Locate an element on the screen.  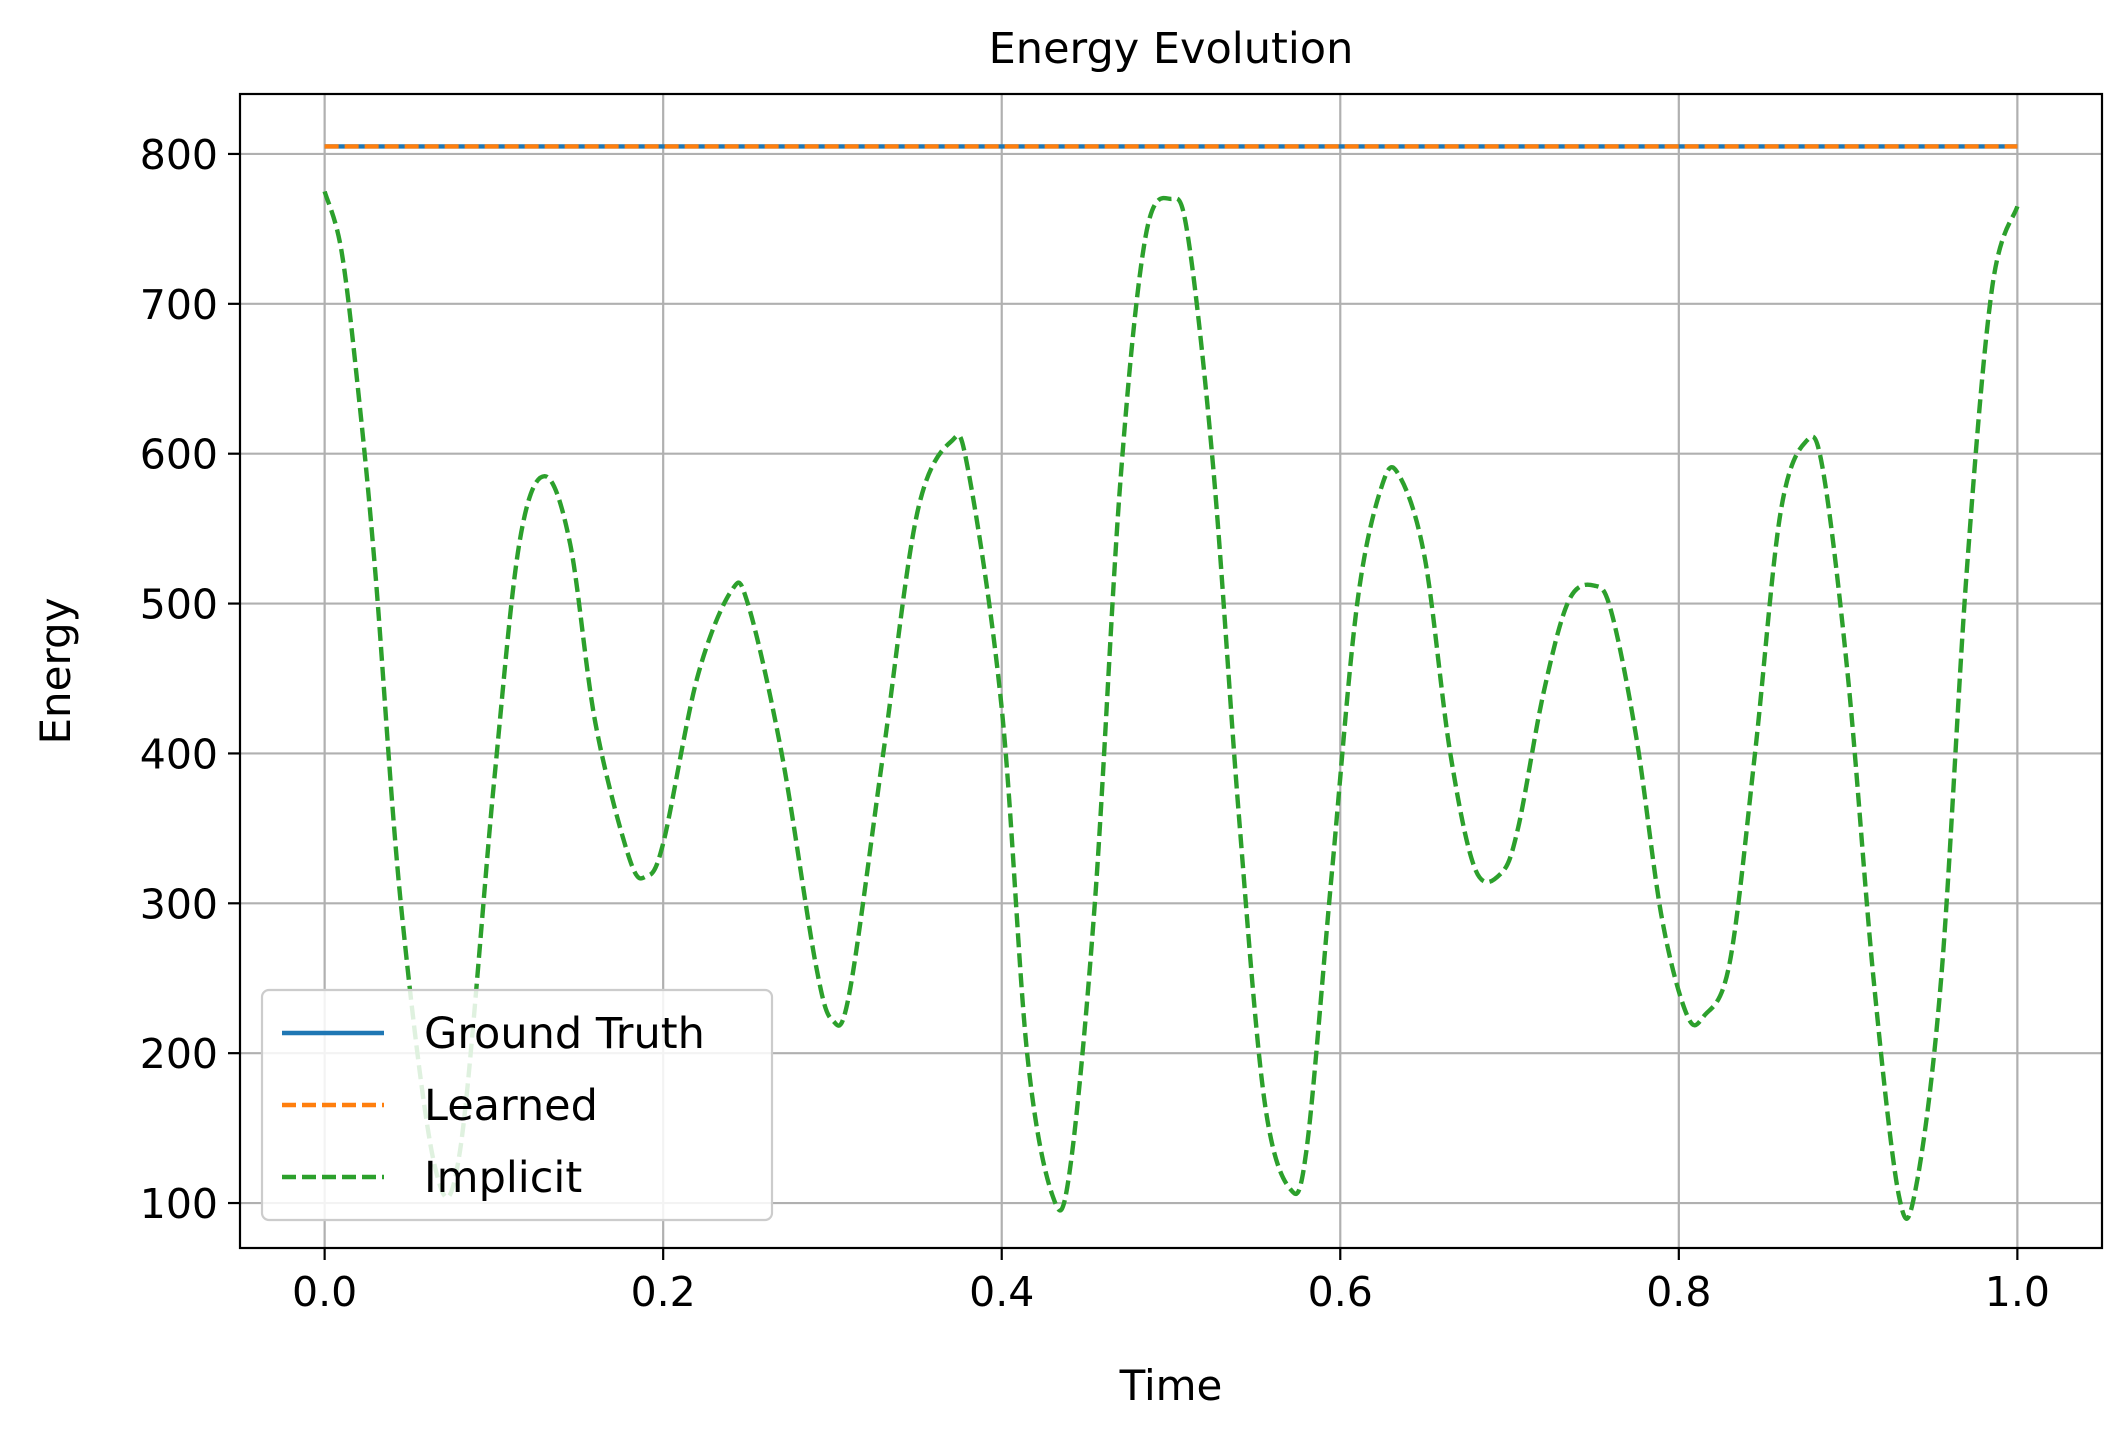
y-axis-label: Energy is located at coordinates (55, 670).